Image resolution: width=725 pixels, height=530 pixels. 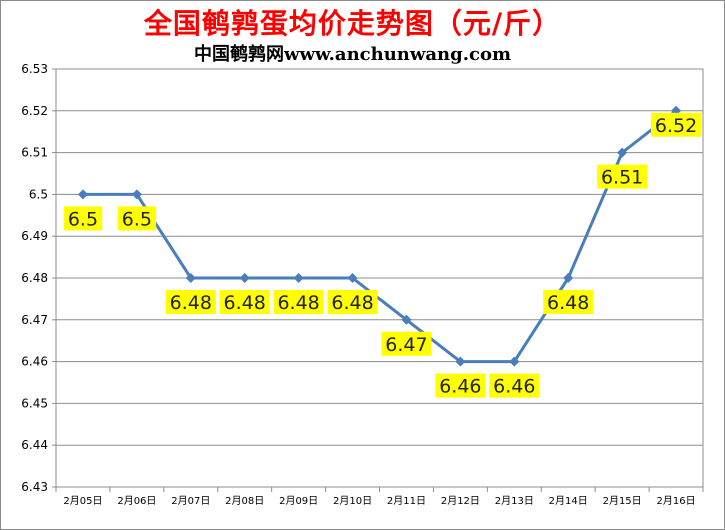 I want to click on y-tick-label: 6.49, so click(x=34, y=236).